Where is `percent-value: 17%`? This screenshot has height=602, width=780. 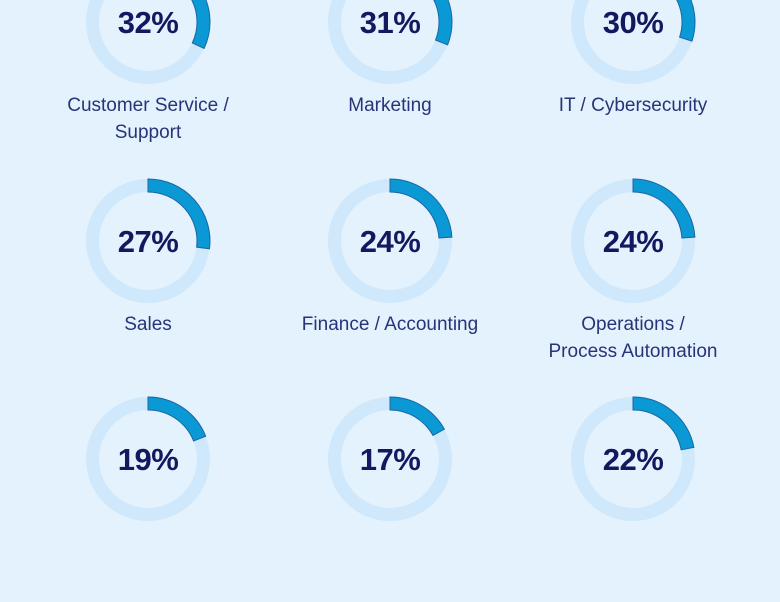
percent-value: 17% is located at coordinates (390, 459).